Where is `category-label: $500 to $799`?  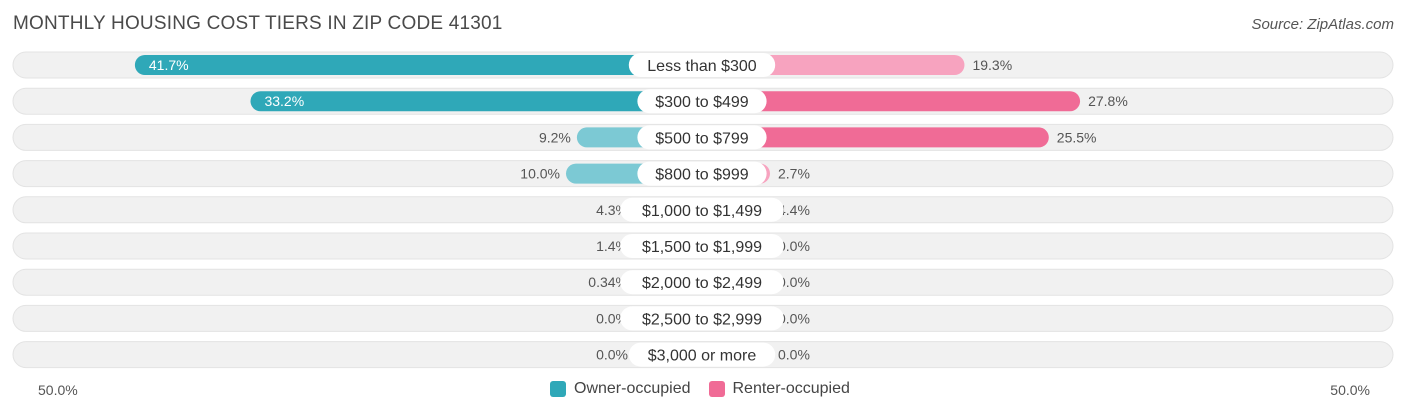 category-label: $500 to $799 is located at coordinates (702, 138).